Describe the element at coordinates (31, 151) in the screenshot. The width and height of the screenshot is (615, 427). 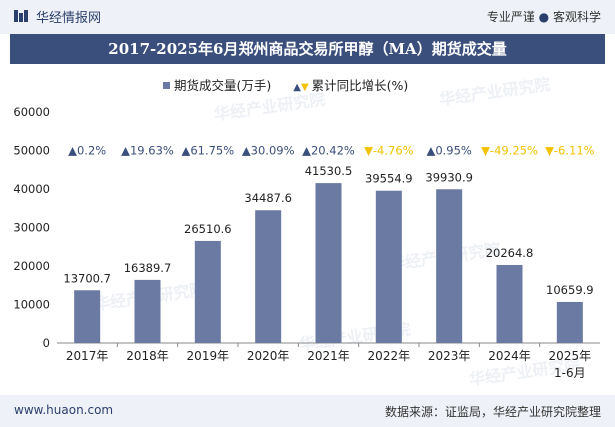
I see `y-tick-label: 50000` at that location.